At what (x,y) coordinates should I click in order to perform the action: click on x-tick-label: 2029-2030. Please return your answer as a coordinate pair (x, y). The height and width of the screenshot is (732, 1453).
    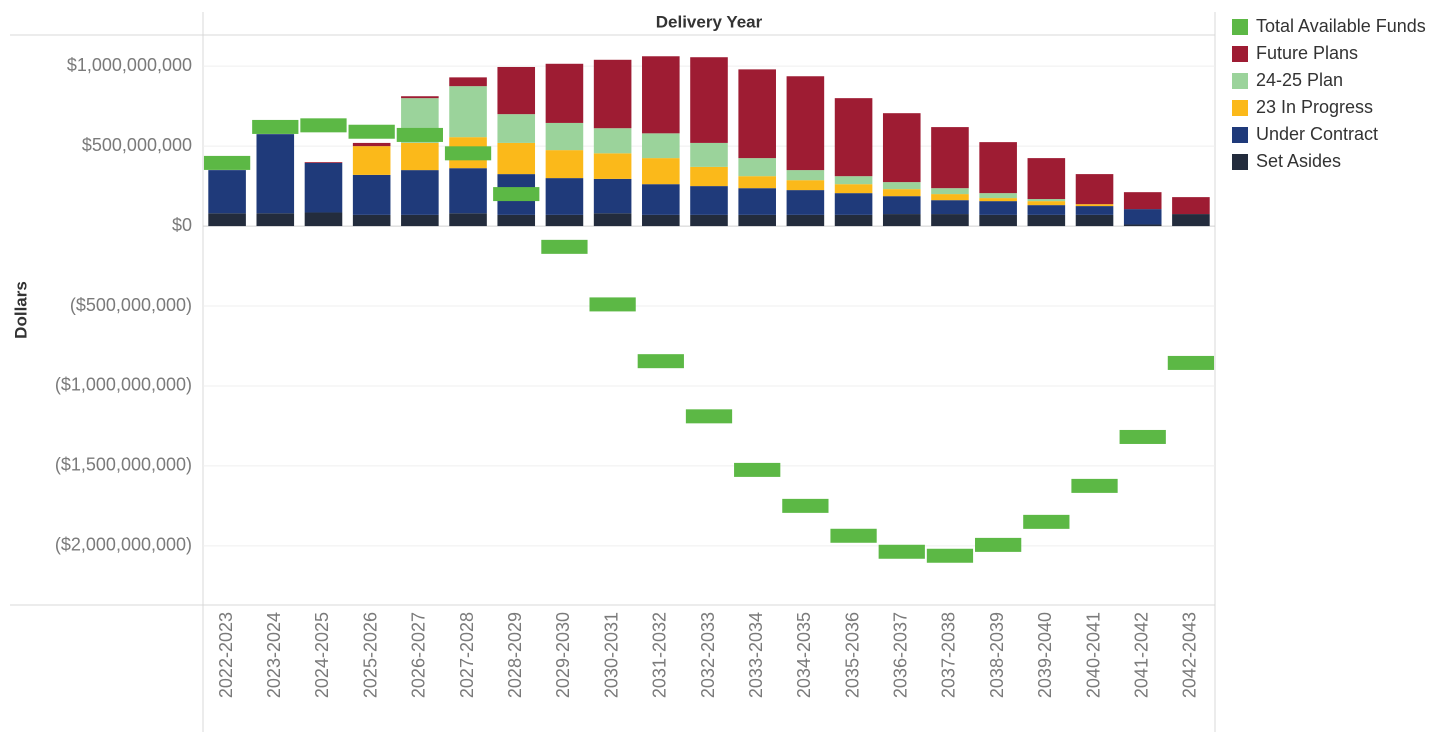
    Looking at the image, I should click on (563, 655).